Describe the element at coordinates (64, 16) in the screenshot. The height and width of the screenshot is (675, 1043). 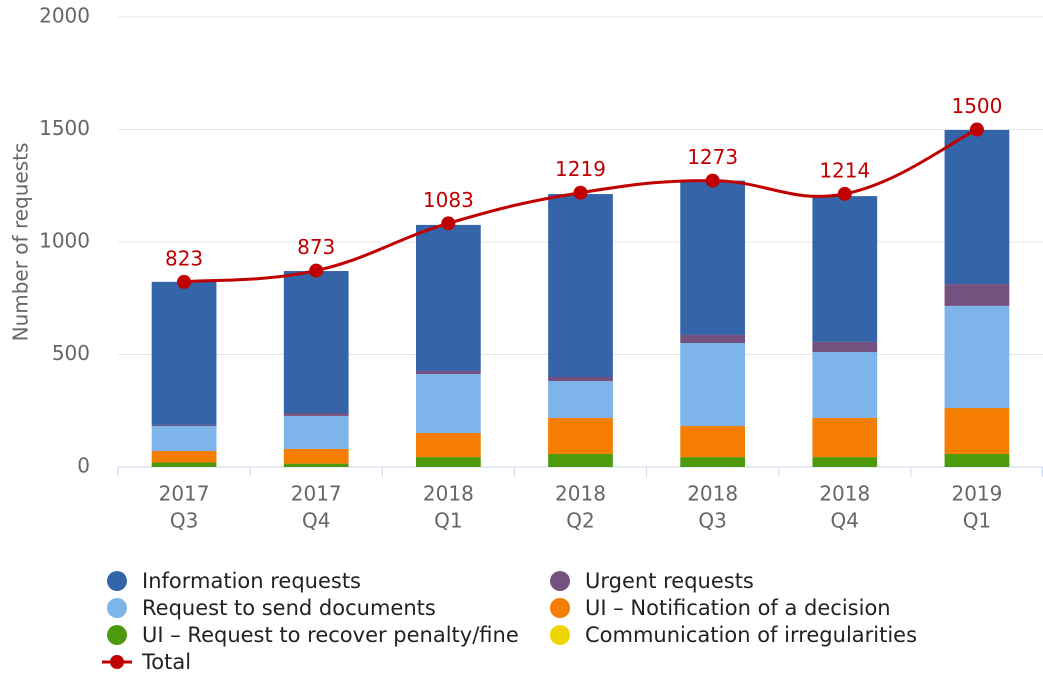
I see `y-tick-label: 2000` at that location.